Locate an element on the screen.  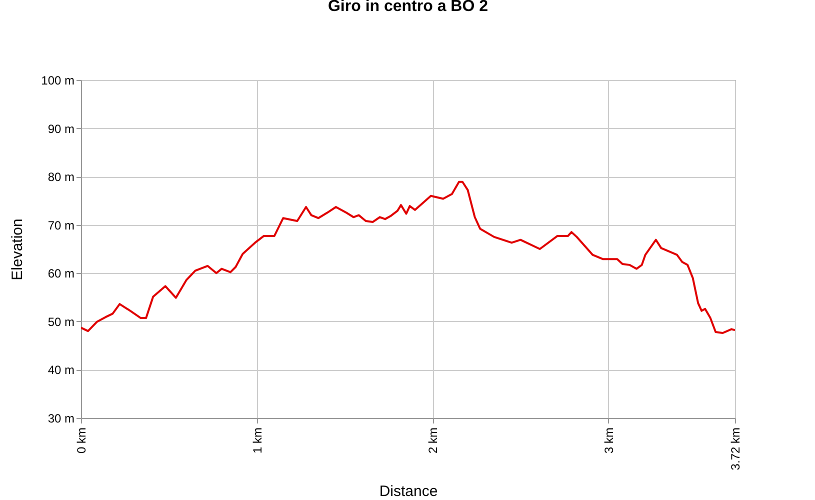
y-tick-label: 70 m is located at coordinates (61, 225).